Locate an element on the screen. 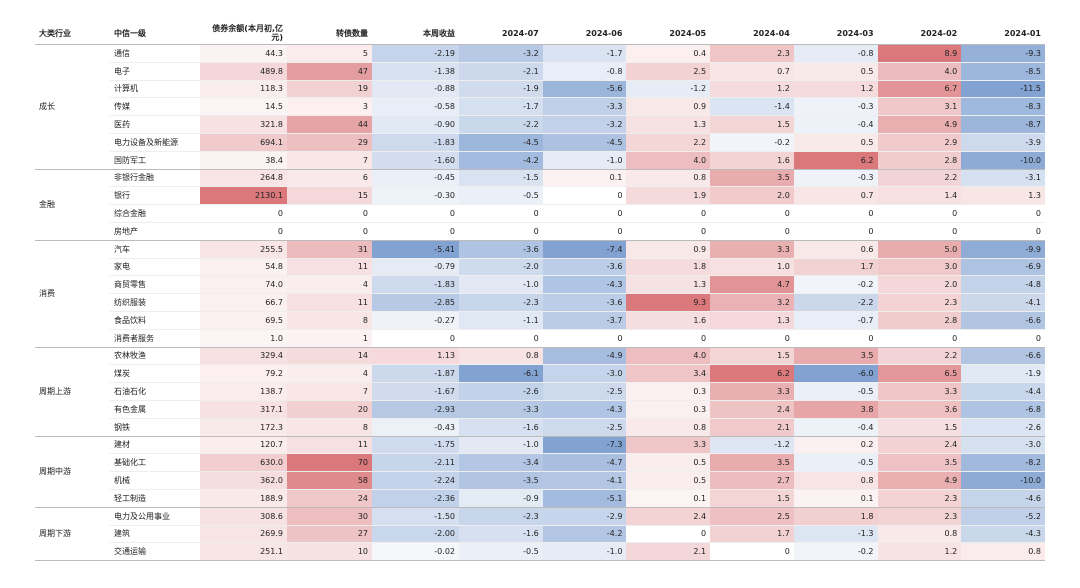  value-cell: 1.9 is located at coordinates (668, 196).